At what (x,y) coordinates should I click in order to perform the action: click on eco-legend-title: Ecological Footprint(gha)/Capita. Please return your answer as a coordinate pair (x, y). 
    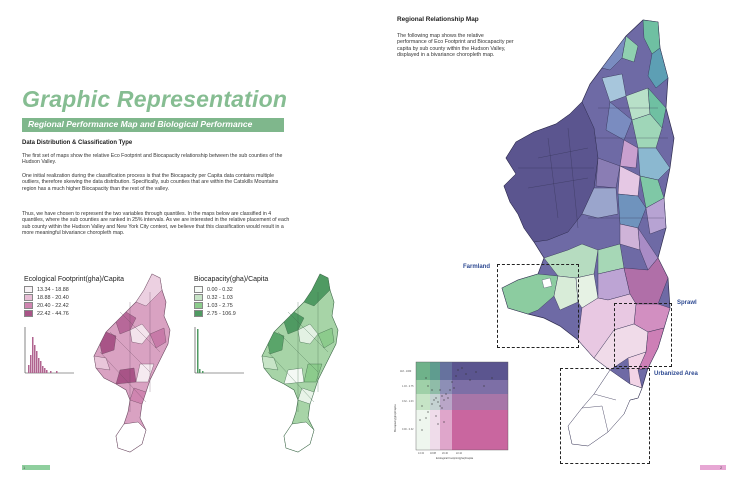
    Looking at the image, I should click on (74, 279).